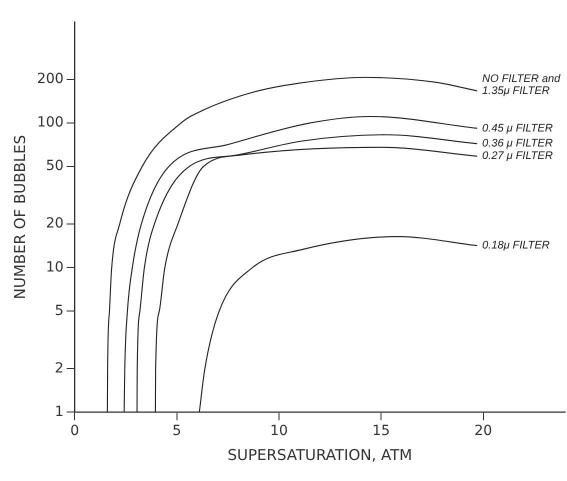  I want to click on series-label: 0.45 μ FILTER, so click(517, 128).